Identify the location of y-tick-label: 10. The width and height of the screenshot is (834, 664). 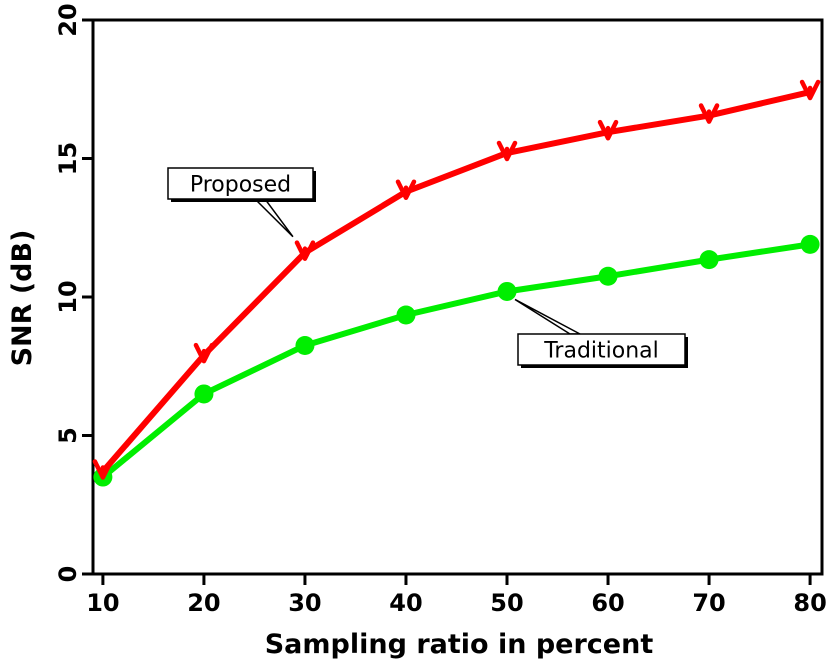
(68, 296).